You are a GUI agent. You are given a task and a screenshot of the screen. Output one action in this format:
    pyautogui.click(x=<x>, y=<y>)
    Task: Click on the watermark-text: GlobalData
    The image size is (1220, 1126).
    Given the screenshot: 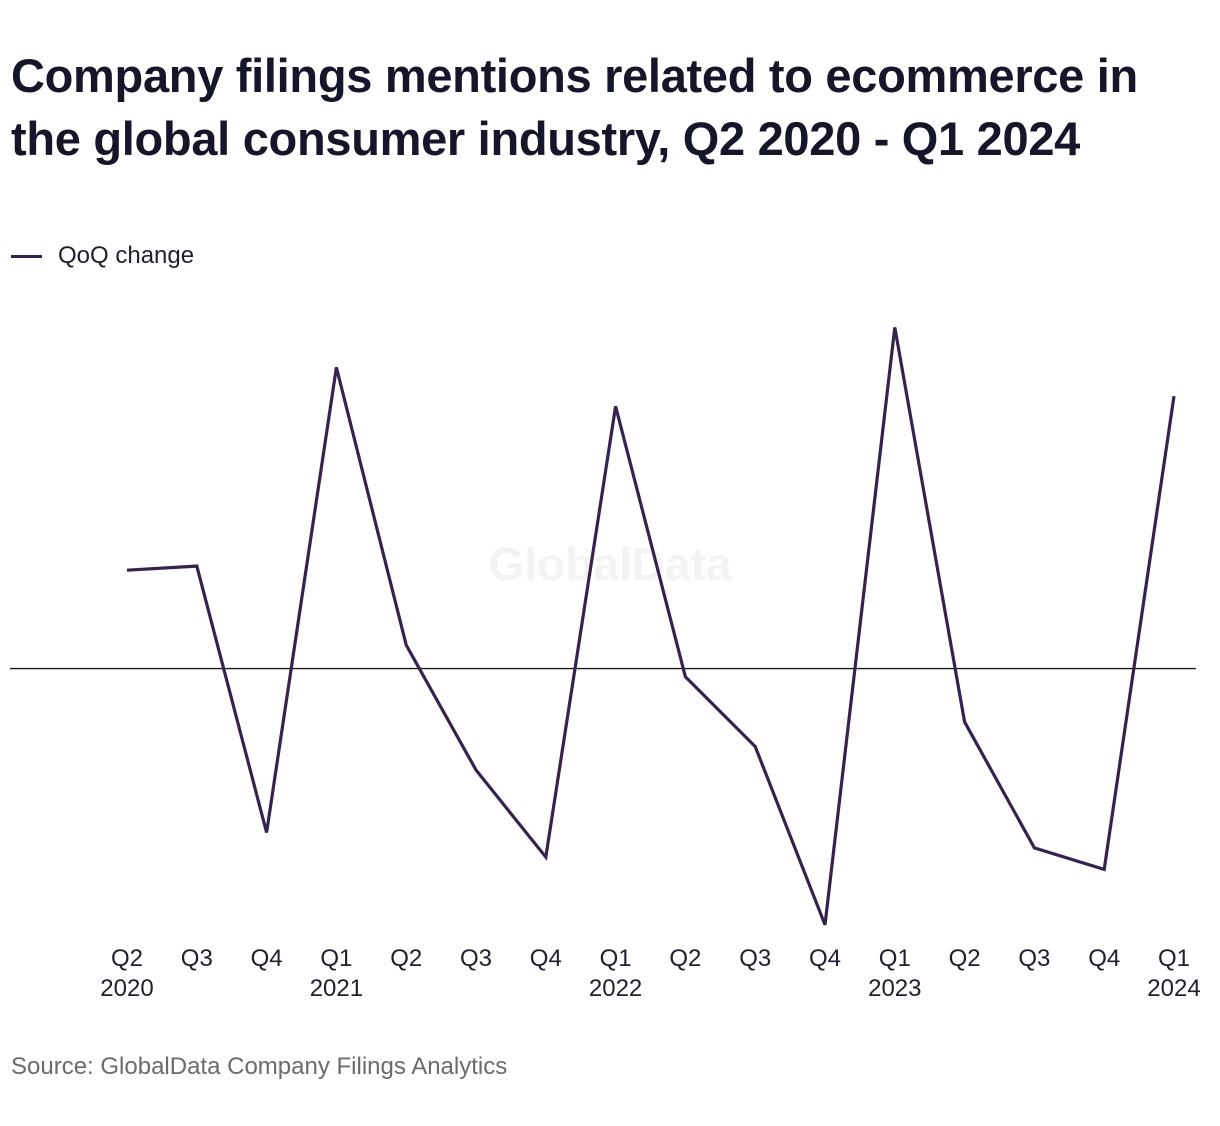 What is the action you would take?
    pyautogui.click(x=610, y=564)
    